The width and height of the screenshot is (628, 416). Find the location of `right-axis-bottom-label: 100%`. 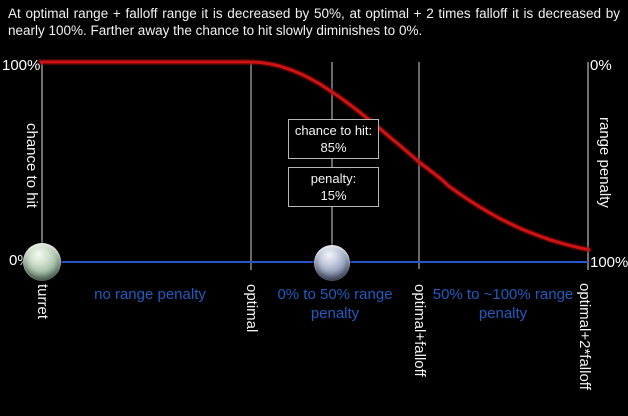

right-axis-bottom-label: 100% is located at coordinates (609, 262).